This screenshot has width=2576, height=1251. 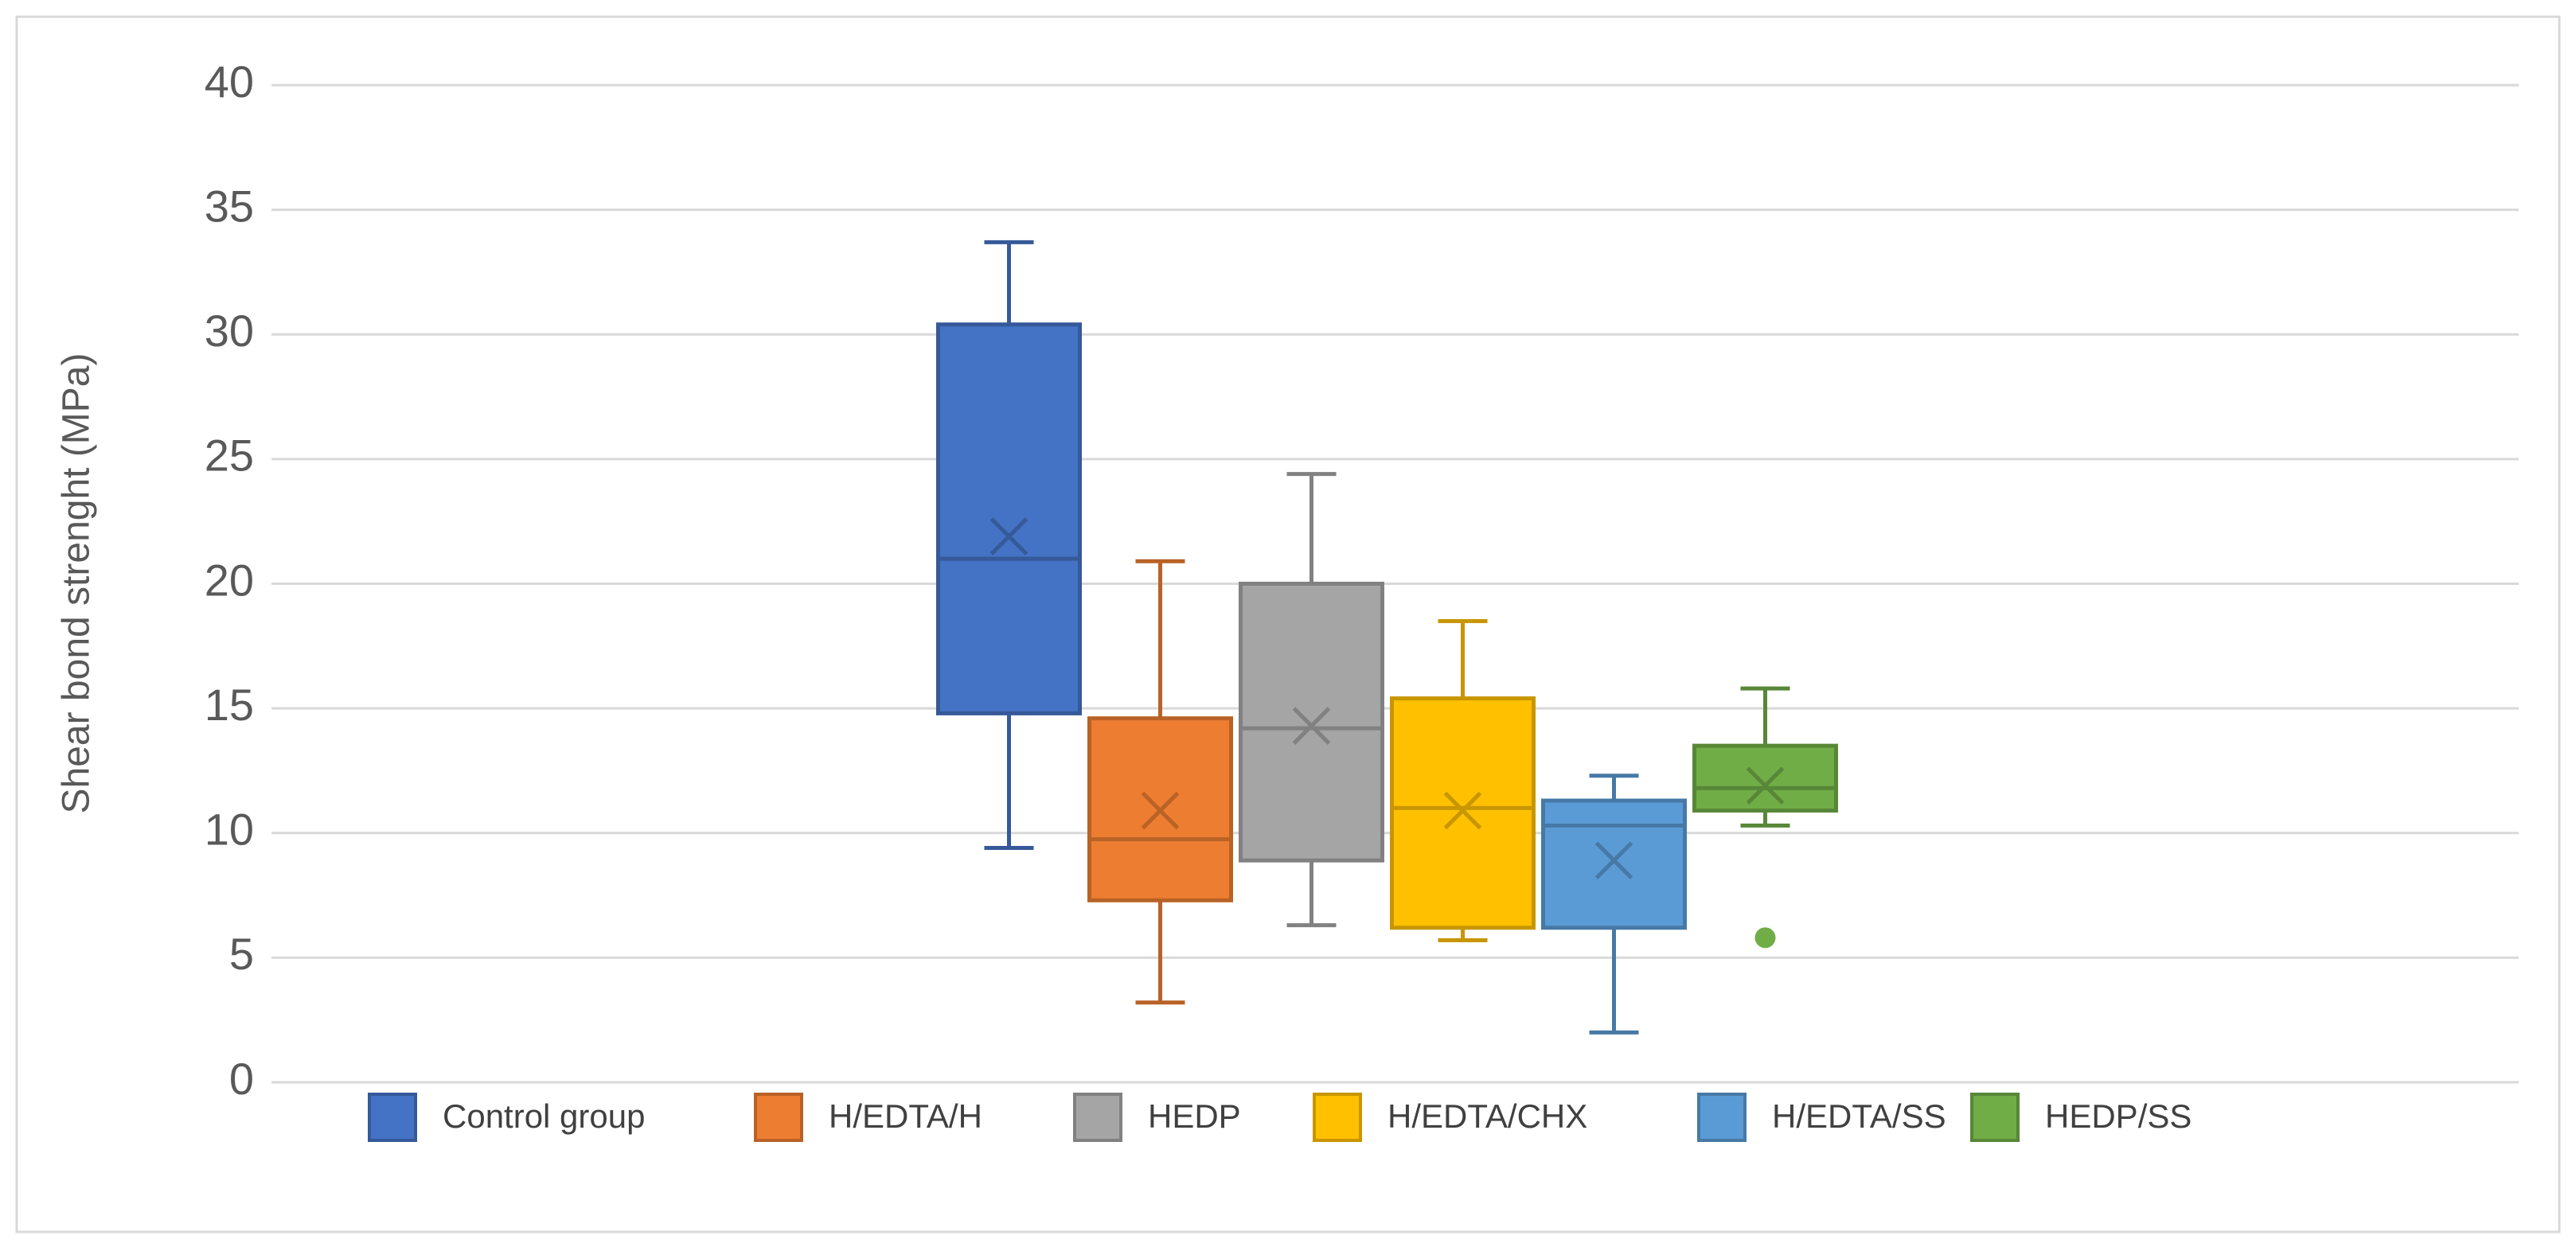 I want to click on y-tick-label: 5, so click(x=241, y=954).